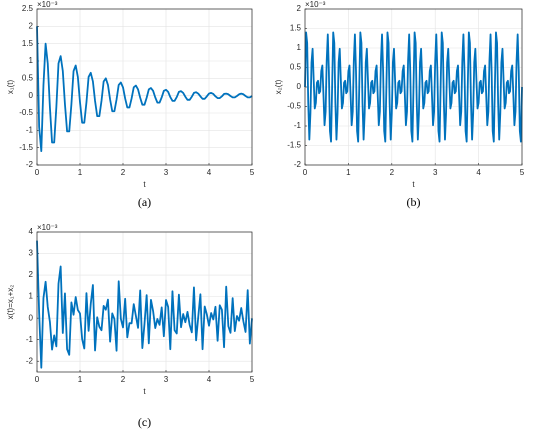  Describe the element at coordinates (144, 202) in the screenshot. I see `panel-caption: (a)` at that location.